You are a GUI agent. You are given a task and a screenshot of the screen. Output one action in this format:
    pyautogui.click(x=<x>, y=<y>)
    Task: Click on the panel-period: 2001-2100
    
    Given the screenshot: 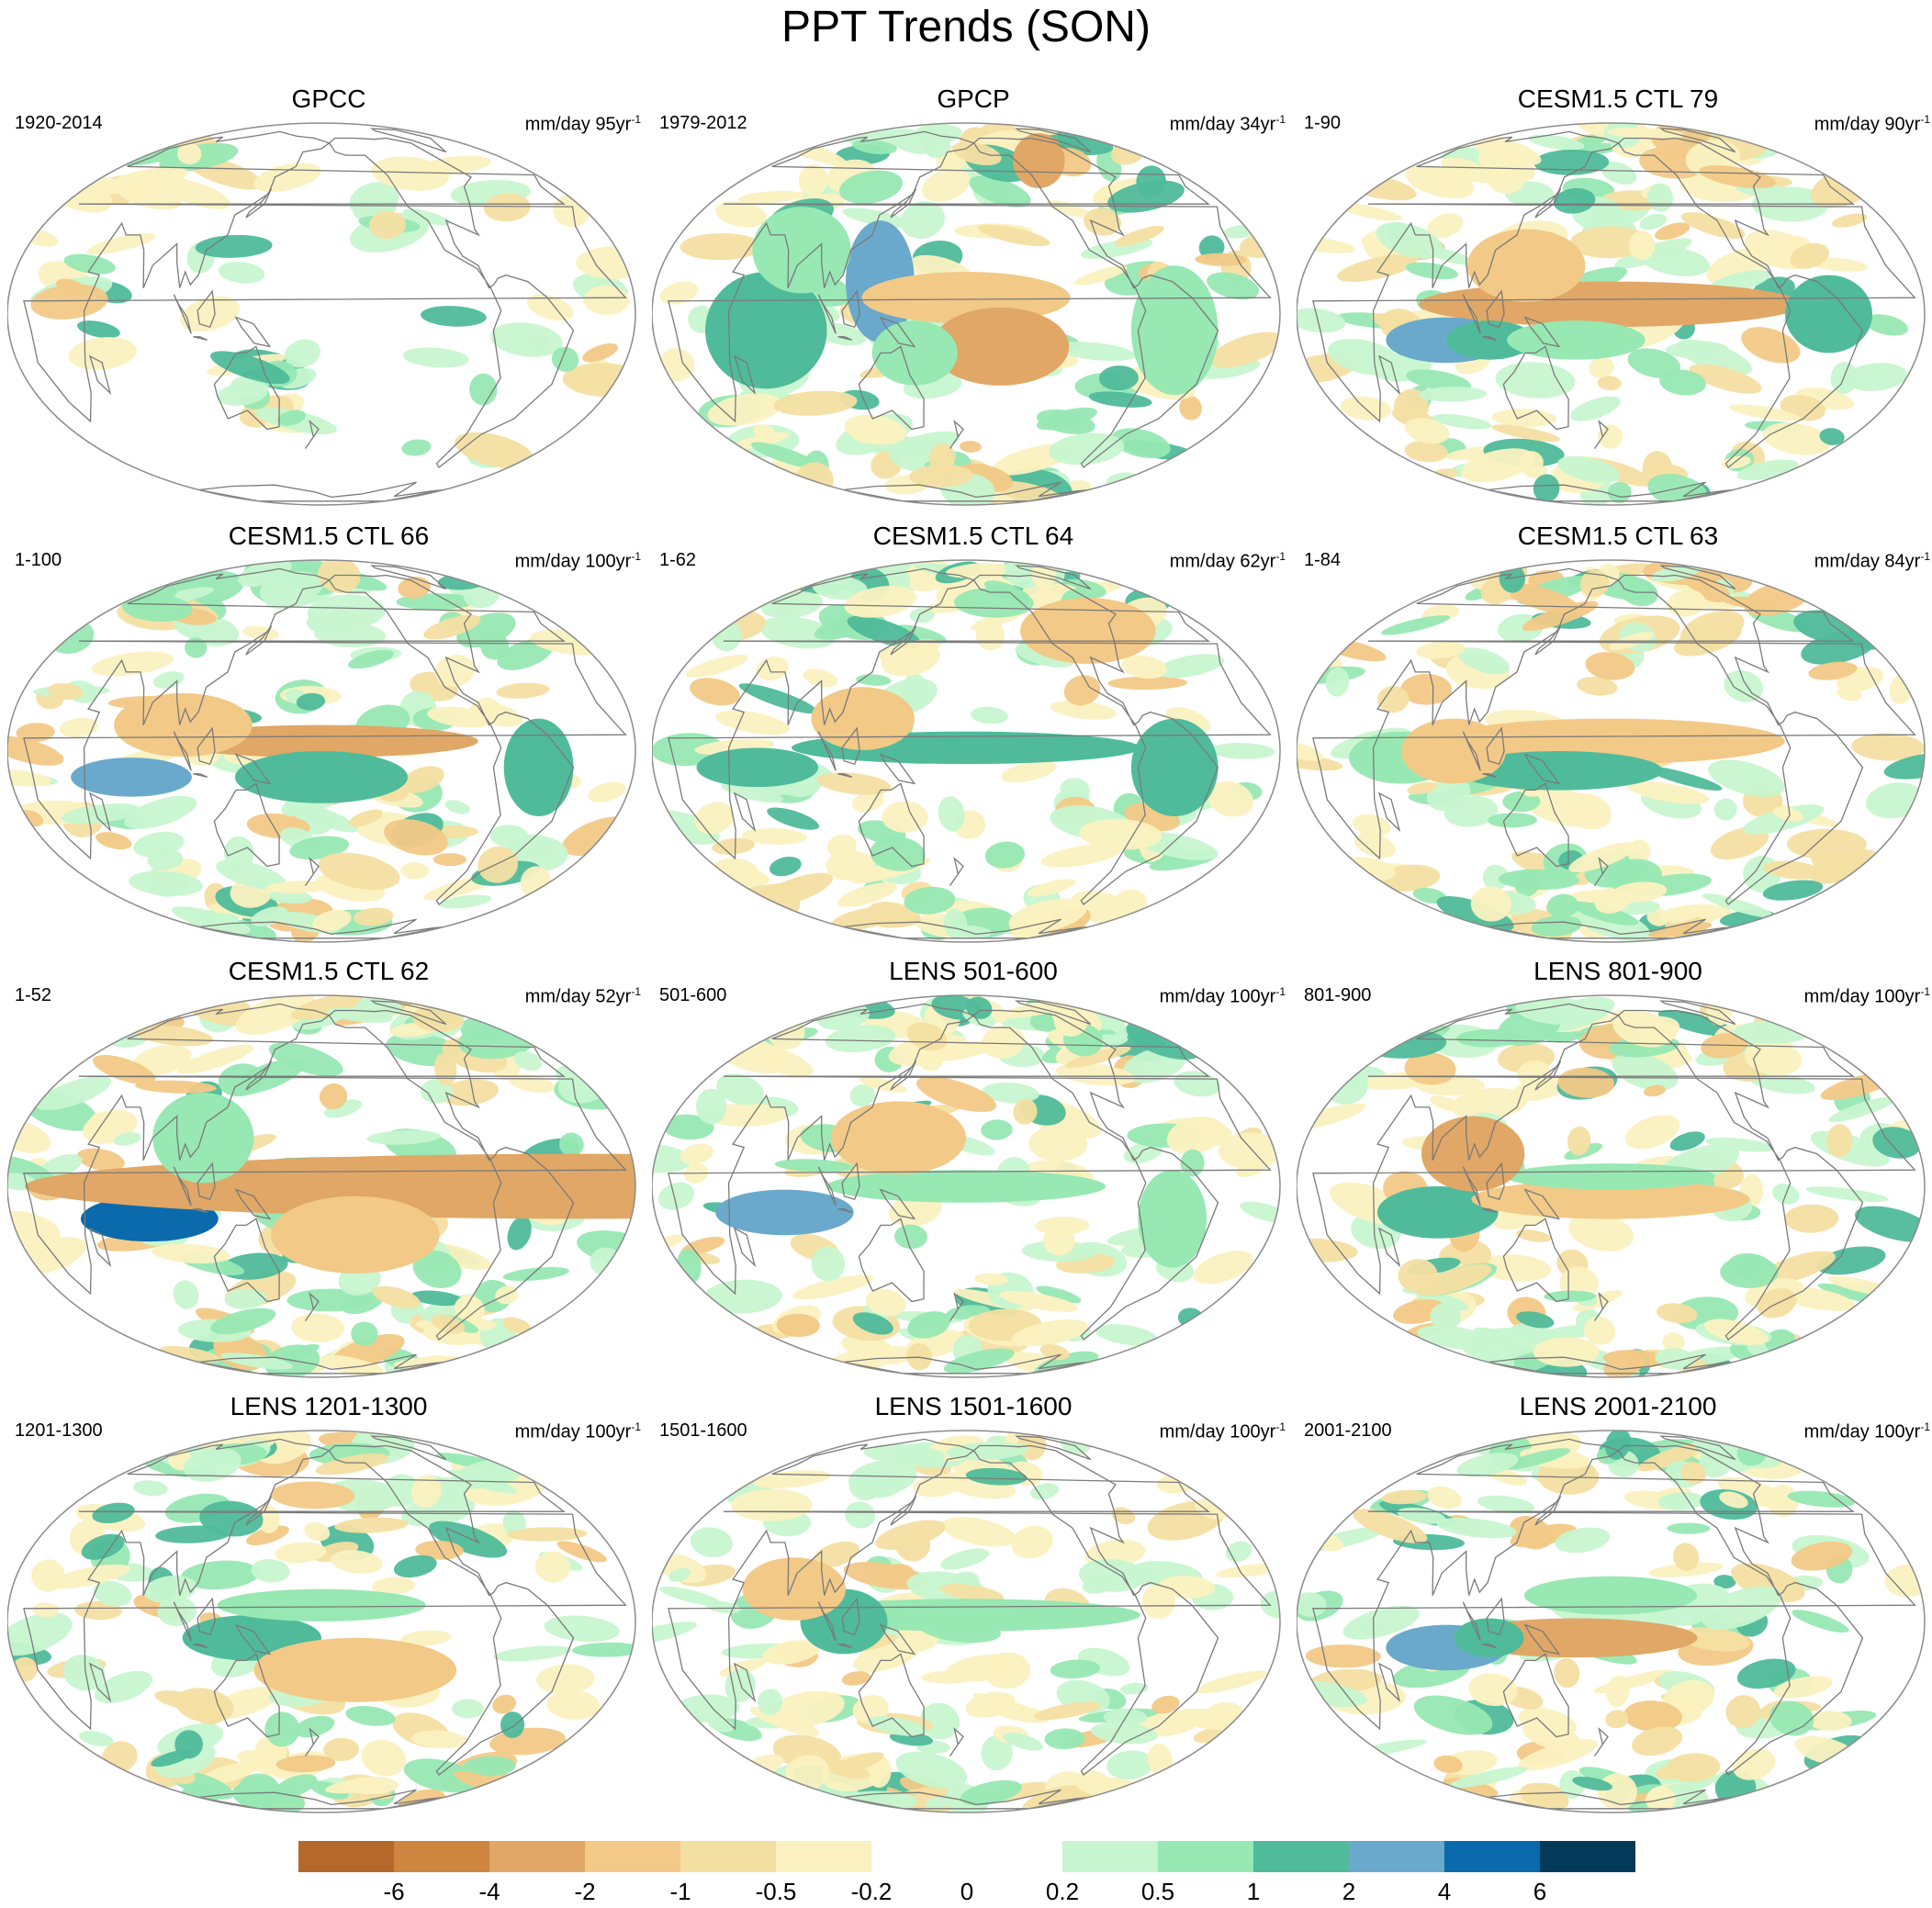 What is the action you would take?
    pyautogui.click(x=1348, y=1430)
    